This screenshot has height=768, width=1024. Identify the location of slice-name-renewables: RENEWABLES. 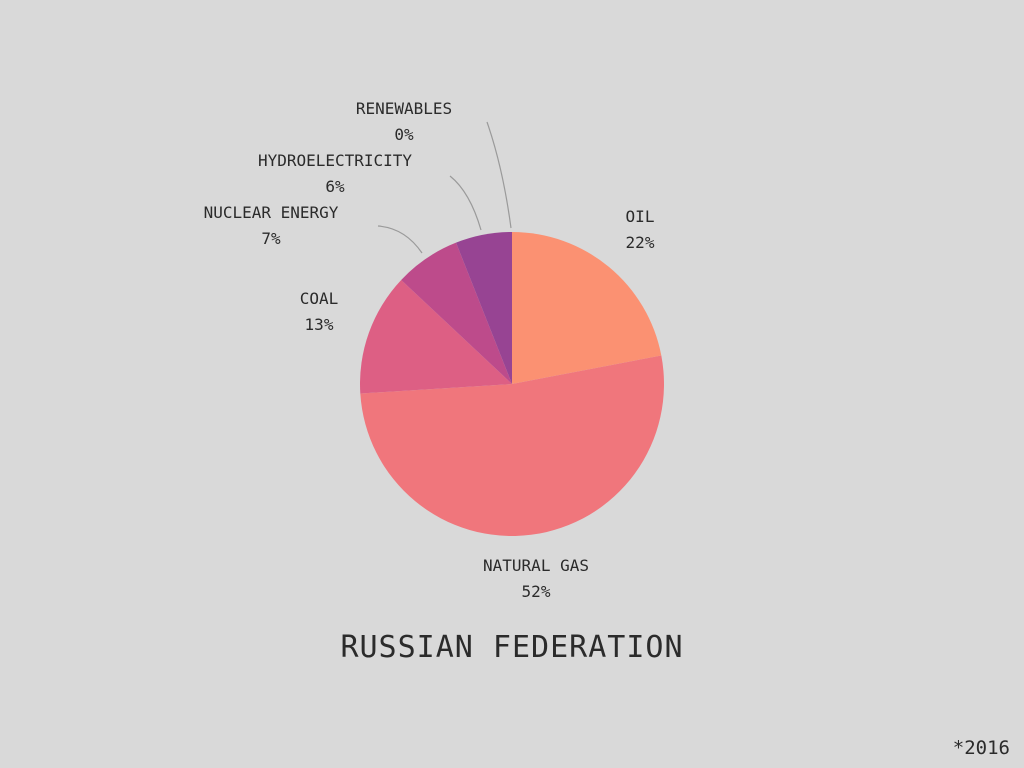
(404, 108).